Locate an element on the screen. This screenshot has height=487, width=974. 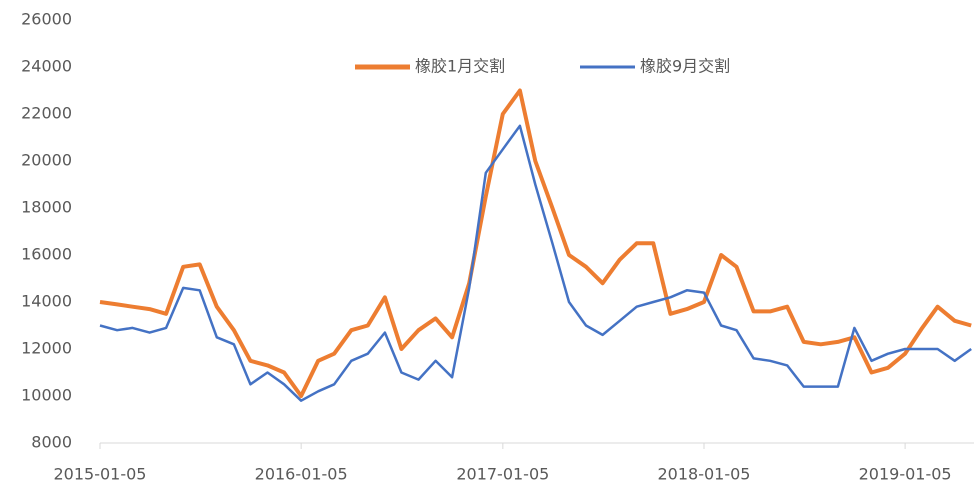
legend-label: 橡胶9月交割 is located at coordinates (685, 66).